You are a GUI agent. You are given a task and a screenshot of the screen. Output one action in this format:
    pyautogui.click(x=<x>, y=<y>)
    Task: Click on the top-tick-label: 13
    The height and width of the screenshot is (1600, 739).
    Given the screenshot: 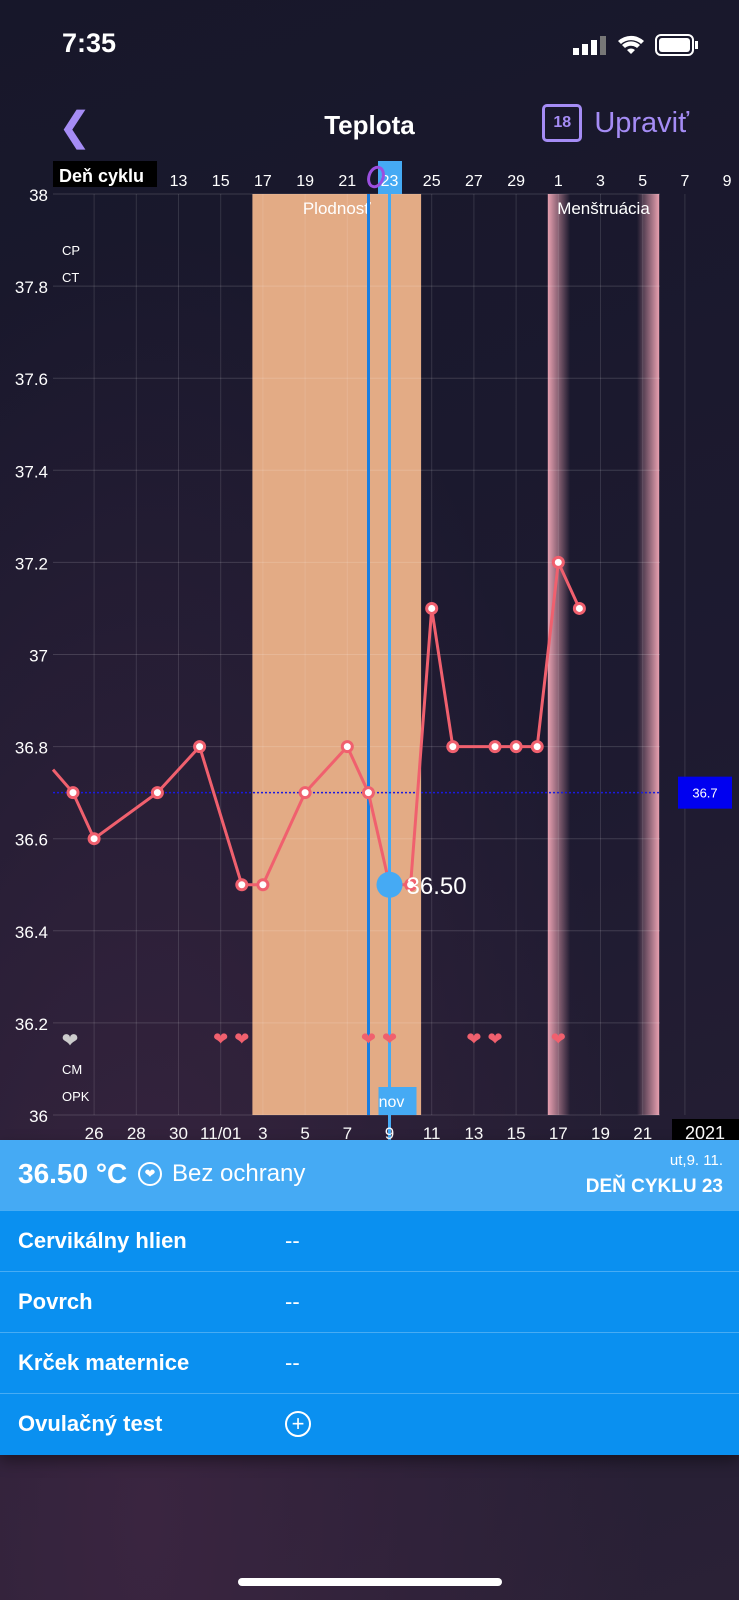 What is the action you would take?
    pyautogui.click(x=179, y=181)
    